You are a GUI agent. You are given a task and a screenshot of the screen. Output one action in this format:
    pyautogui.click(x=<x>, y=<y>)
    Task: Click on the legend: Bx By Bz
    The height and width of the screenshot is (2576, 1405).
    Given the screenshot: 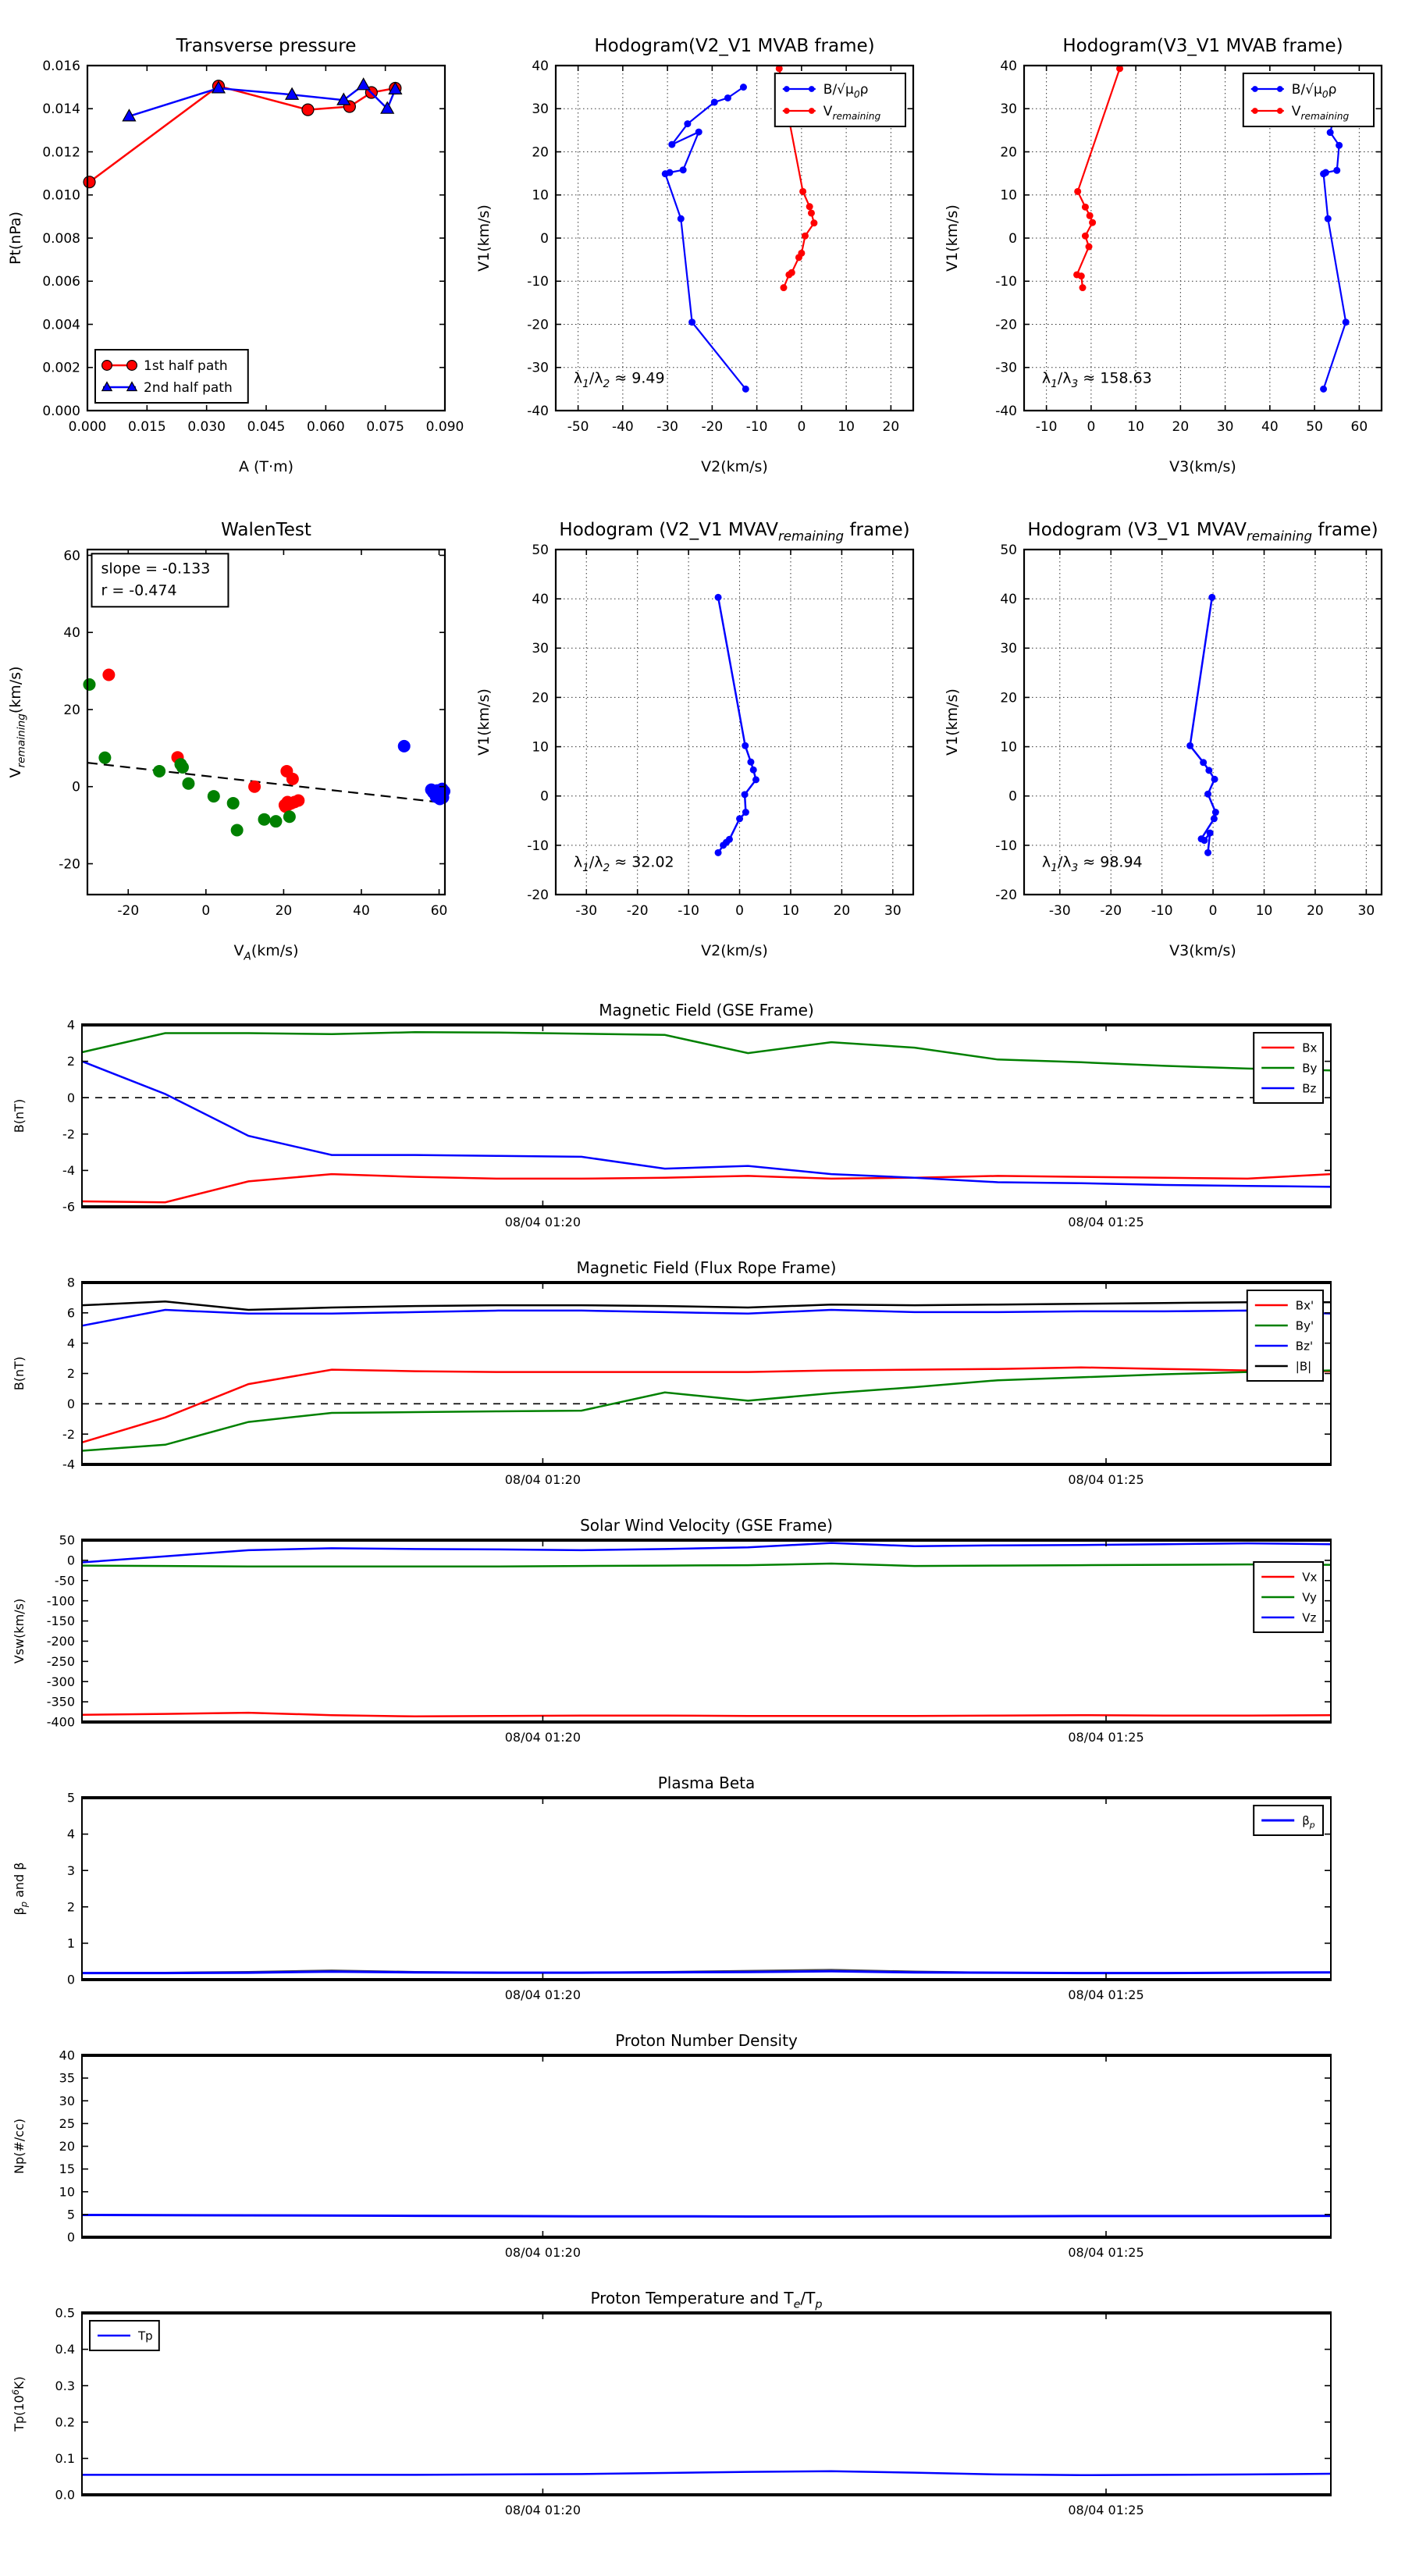 What is the action you would take?
    pyautogui.click(x=1289, y=1068)
    